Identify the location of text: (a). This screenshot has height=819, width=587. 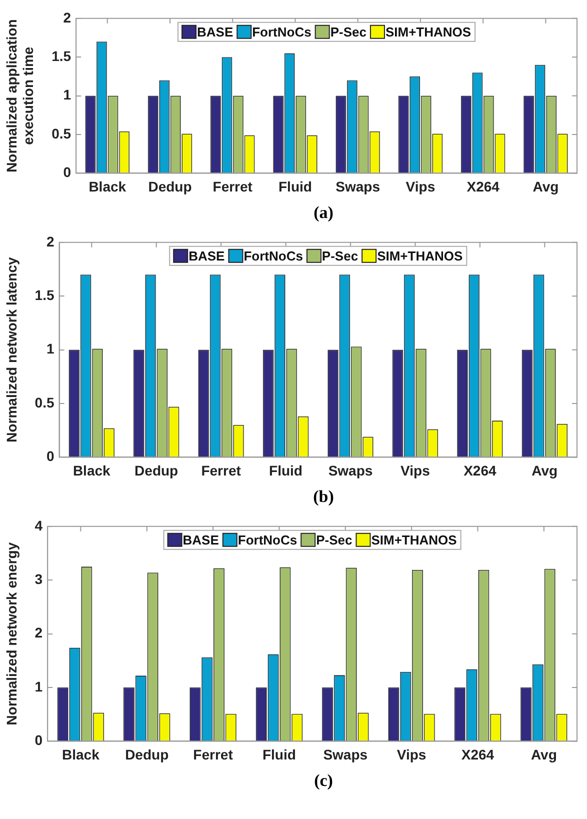
(323, 213).